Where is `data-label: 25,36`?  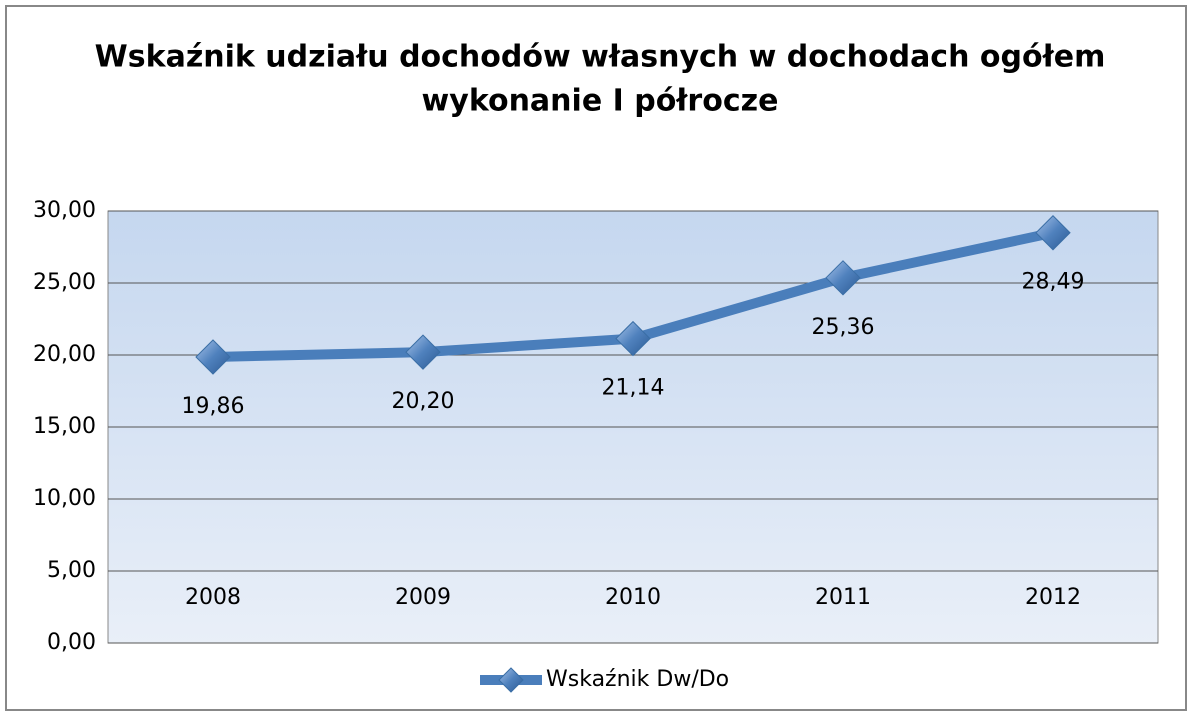
data-label: 25,36 is located at coordinates (843, 327).